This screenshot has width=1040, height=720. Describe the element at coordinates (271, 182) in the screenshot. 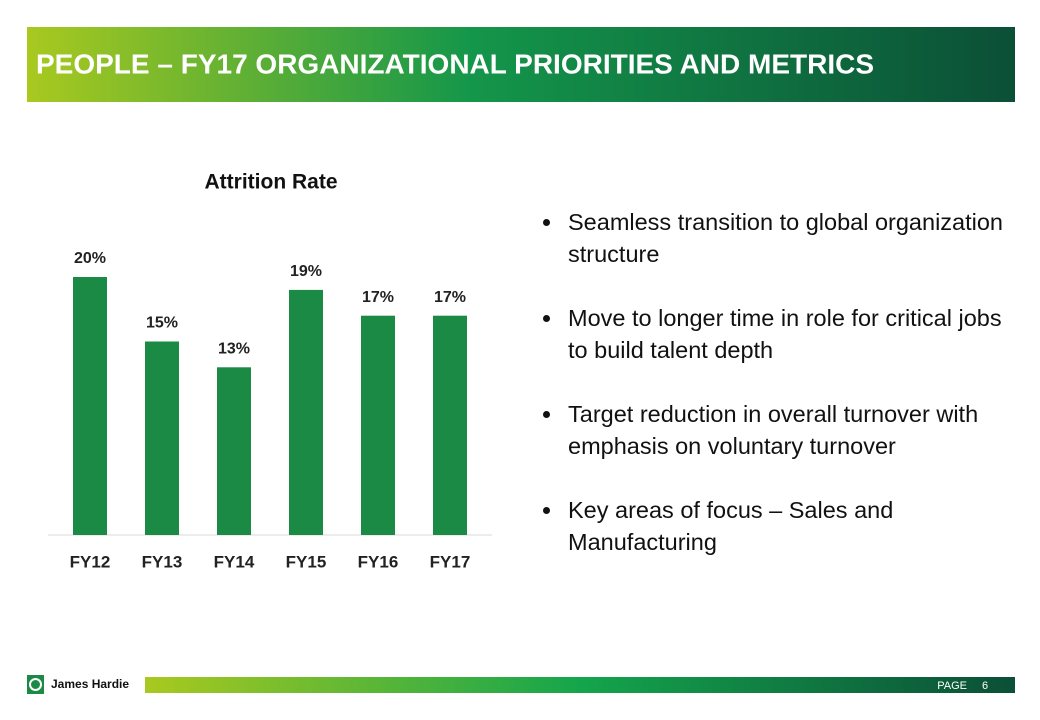

I see `chart-title: Attrition Rate` at that location.